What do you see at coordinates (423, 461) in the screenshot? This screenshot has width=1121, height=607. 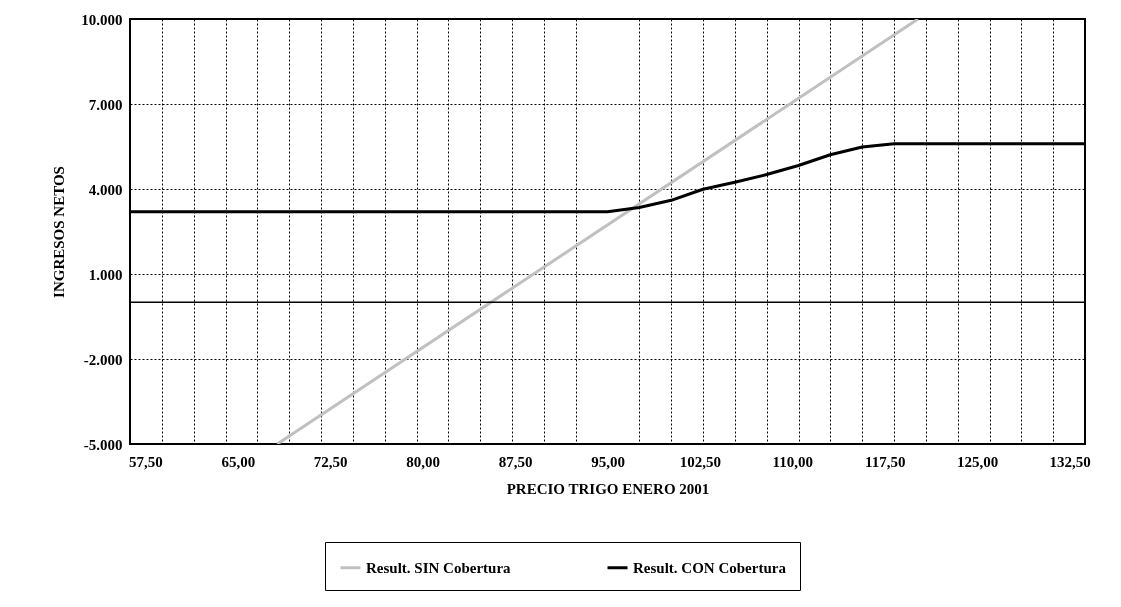 I see `x-tick-label: 80,00` at bounding box center [423, 461].